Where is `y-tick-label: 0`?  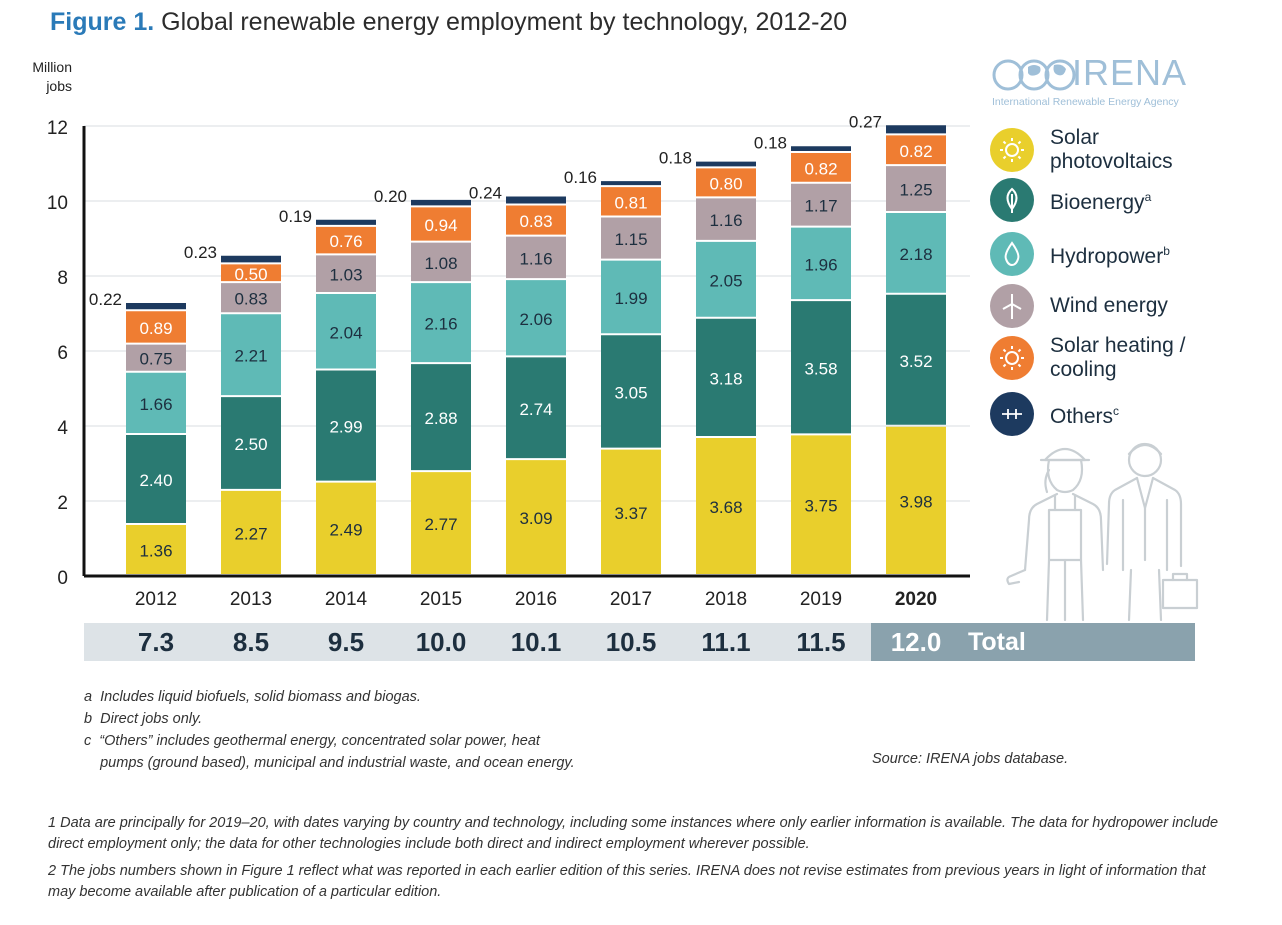 y-tick-label: 0 is located at coordinates (62, 578).